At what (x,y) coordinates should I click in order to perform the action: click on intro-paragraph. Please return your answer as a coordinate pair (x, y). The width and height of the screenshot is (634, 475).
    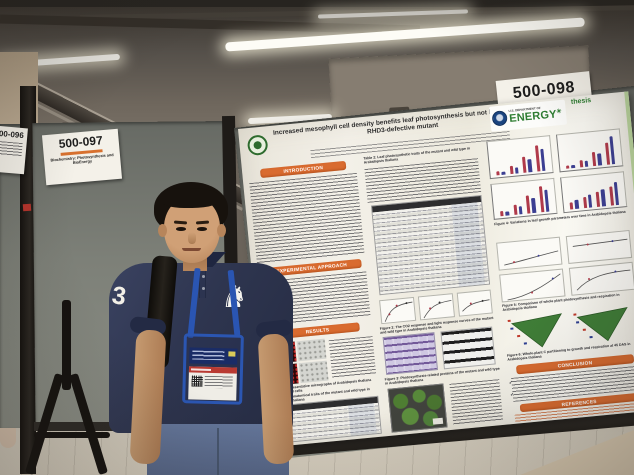
    Looking at the image, I should click on (307, 218).